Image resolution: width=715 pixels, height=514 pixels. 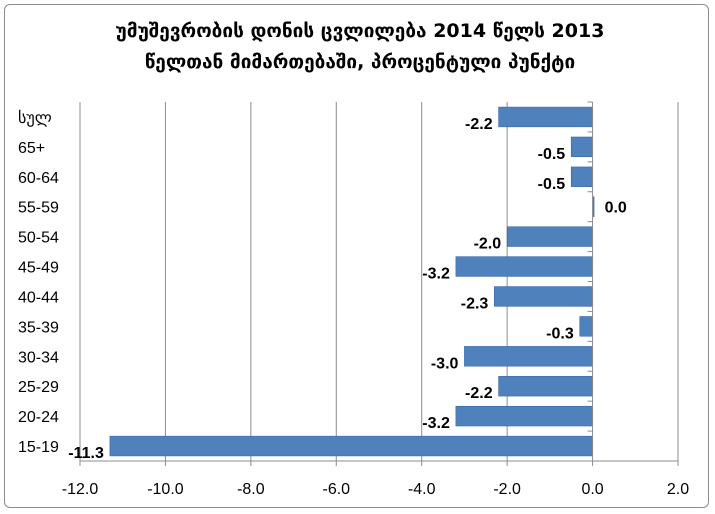 I want to click on category-label: 55-59, so click(x=38, y=208).